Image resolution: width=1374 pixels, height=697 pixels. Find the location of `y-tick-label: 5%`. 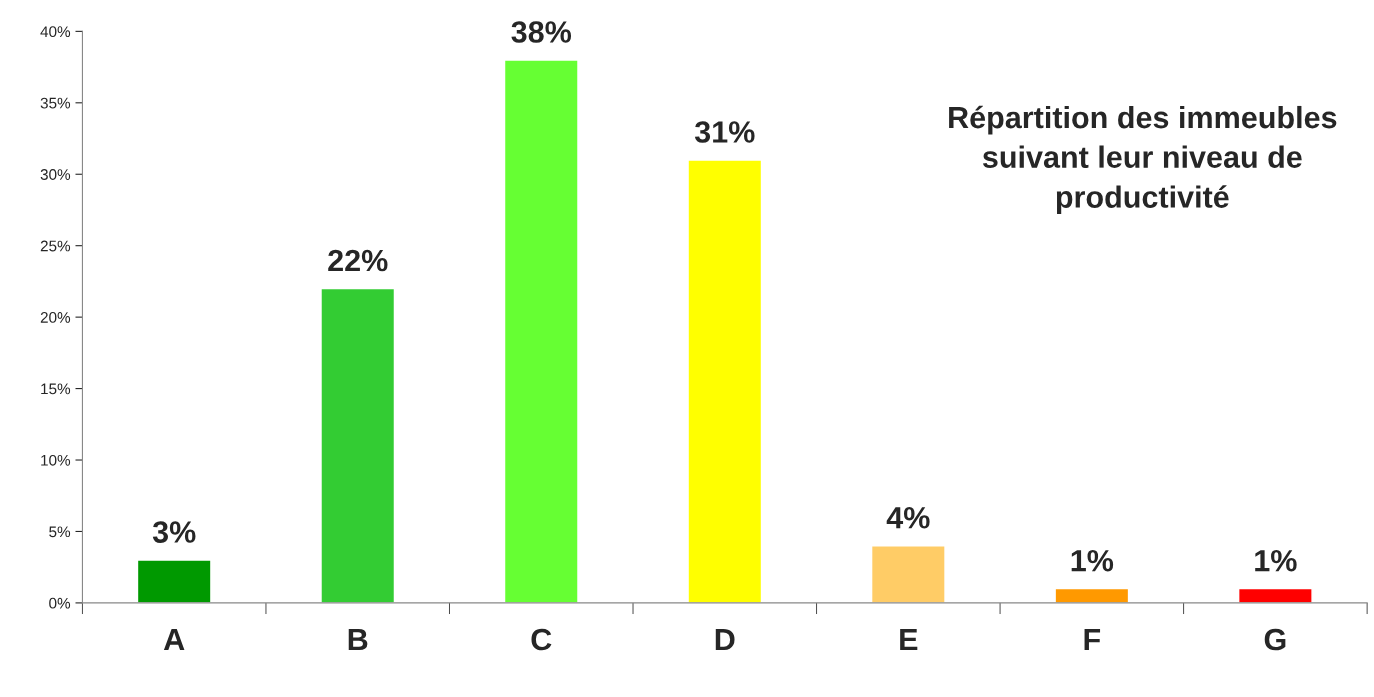

y-tick-label: 5% is located at coordinates (60, 532).